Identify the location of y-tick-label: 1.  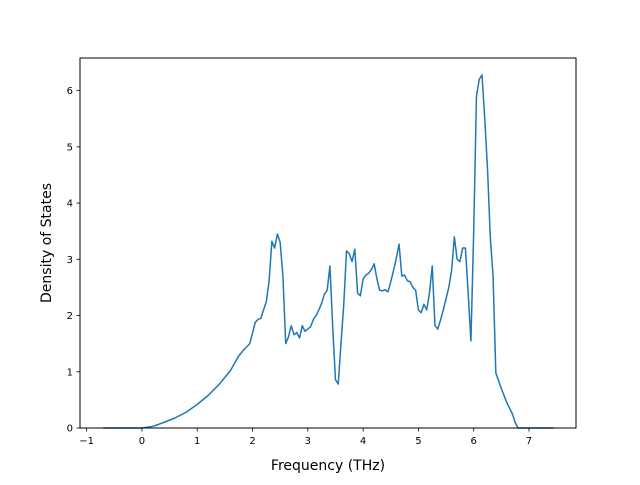
(70, 372).